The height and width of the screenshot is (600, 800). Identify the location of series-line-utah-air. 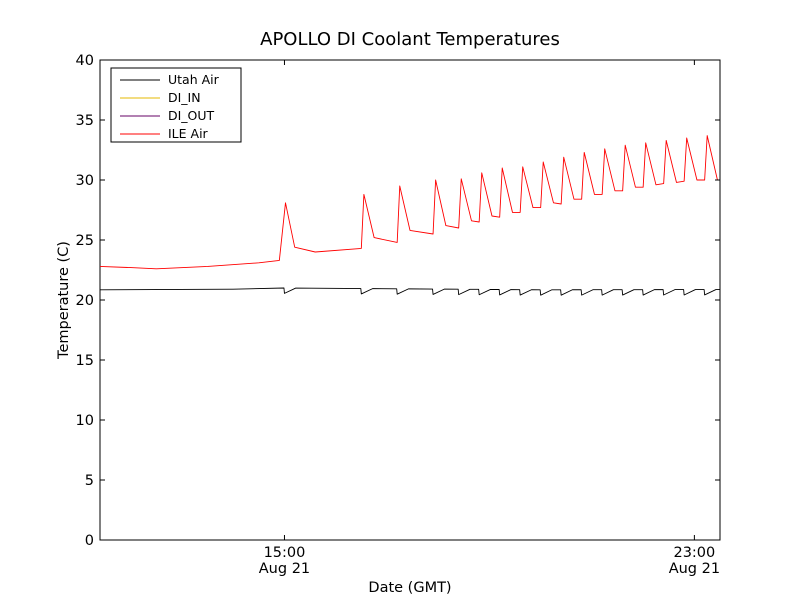
(410, 291).